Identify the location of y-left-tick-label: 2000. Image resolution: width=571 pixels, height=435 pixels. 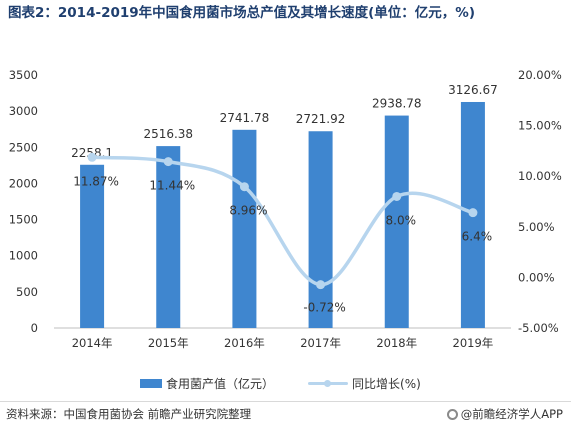
(23, 183).